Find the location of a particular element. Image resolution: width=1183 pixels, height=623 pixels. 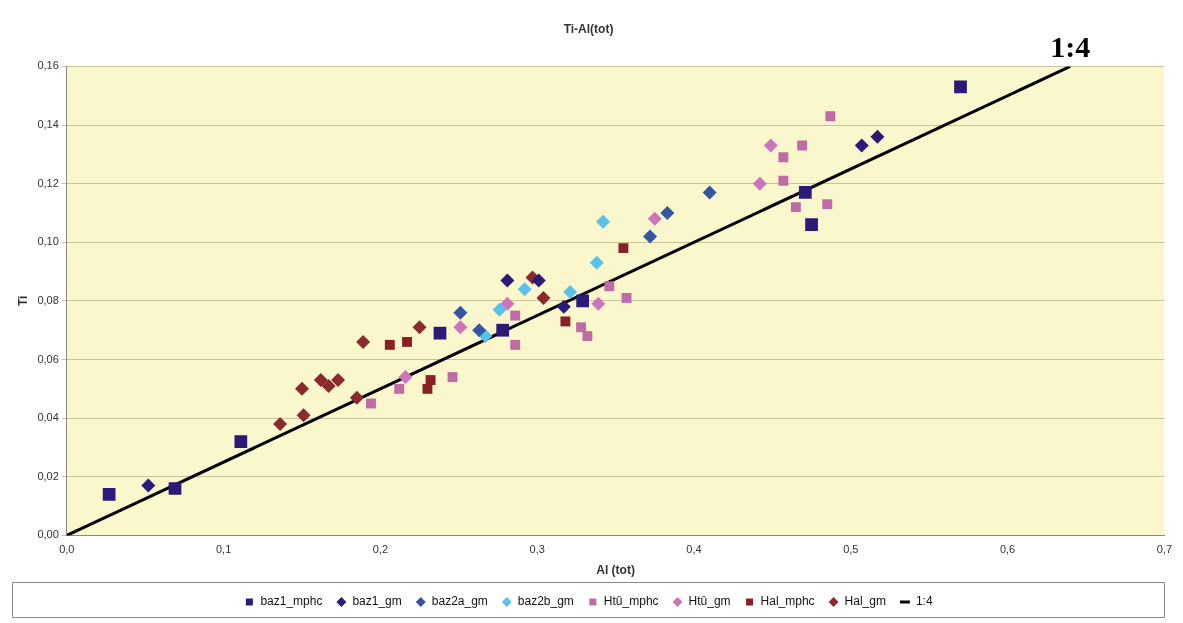

x-tick-label: 0,0 is located at coordinates (67, 549).